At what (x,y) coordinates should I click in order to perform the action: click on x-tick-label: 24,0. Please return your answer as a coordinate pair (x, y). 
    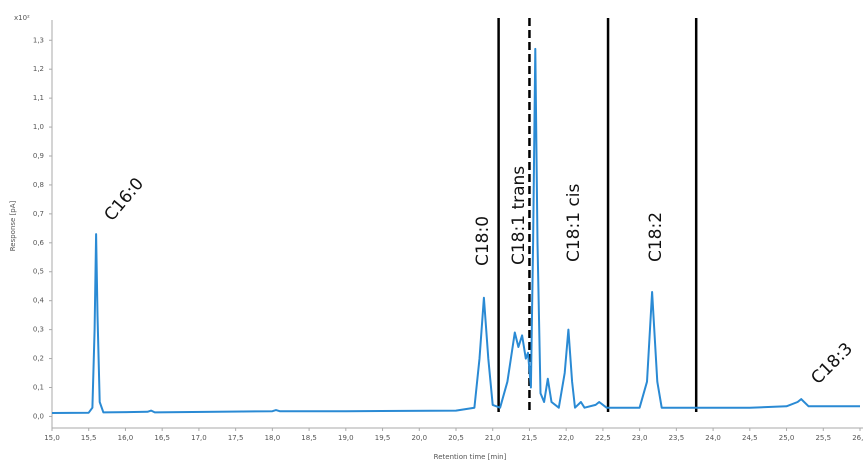
    Looking at the image, I should click on (713, 438).